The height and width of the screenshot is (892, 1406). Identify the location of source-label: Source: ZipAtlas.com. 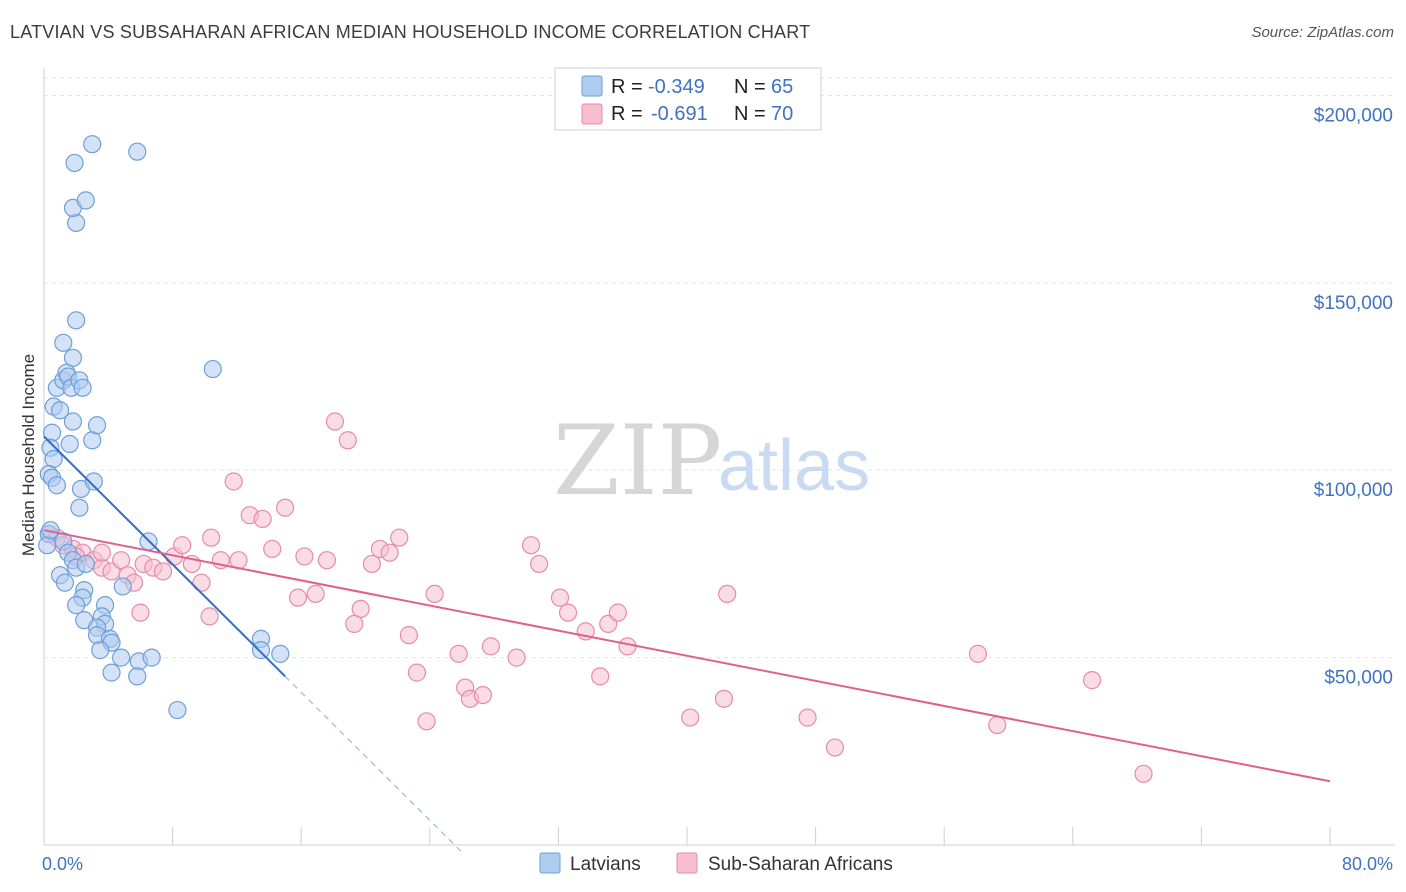
(1322, 32).